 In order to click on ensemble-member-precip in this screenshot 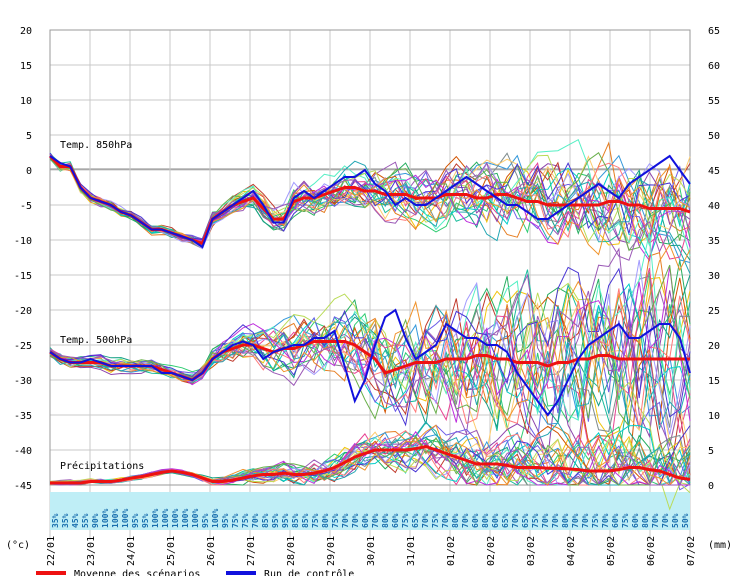, I will do `click(369, 458)`.